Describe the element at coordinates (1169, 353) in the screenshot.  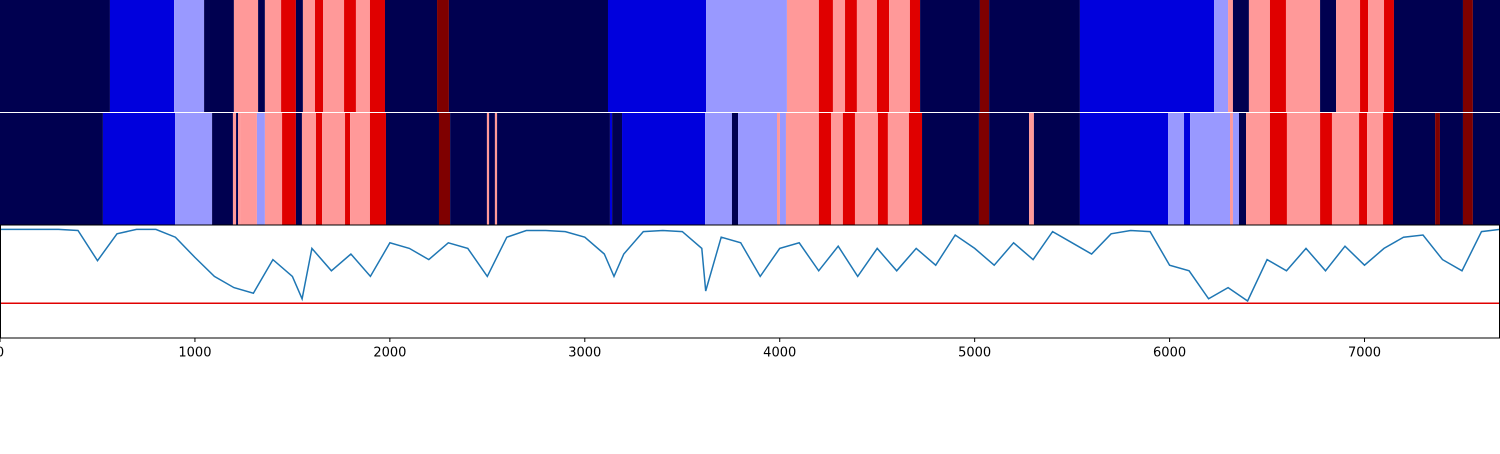
I see `x-tick-label: 6000` at that location.